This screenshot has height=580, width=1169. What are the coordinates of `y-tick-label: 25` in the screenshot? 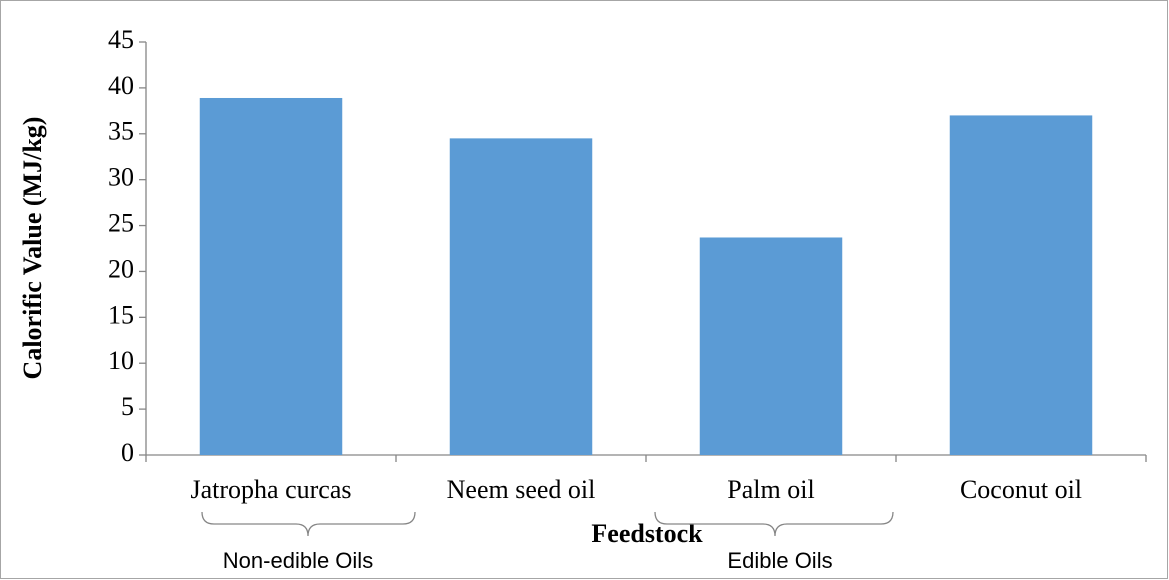 It's located at (121, 223).